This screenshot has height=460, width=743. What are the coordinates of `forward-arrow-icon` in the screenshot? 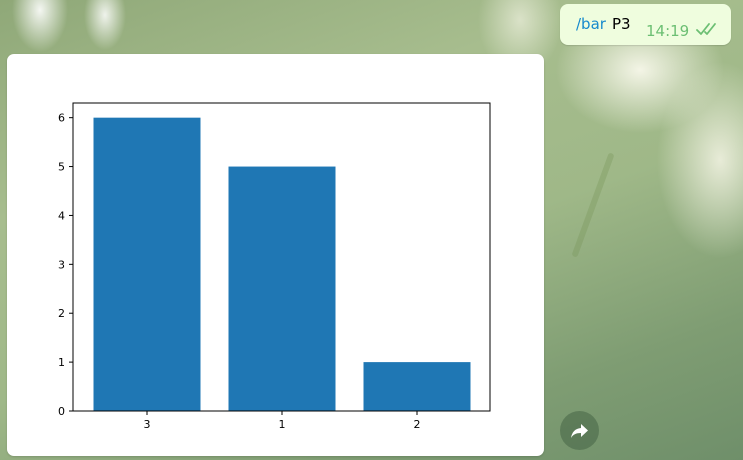 It's located at (579, 430).